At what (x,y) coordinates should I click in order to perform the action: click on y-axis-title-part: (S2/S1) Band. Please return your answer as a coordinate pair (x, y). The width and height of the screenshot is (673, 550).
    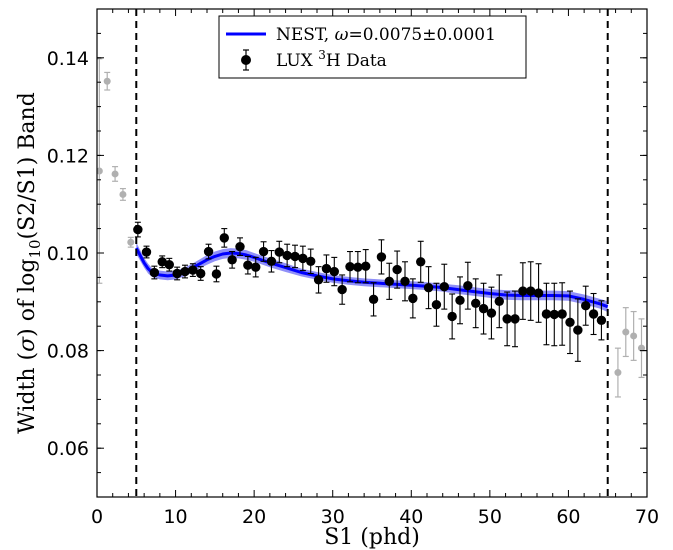
    Looking at the image, I should click on (27, 165).